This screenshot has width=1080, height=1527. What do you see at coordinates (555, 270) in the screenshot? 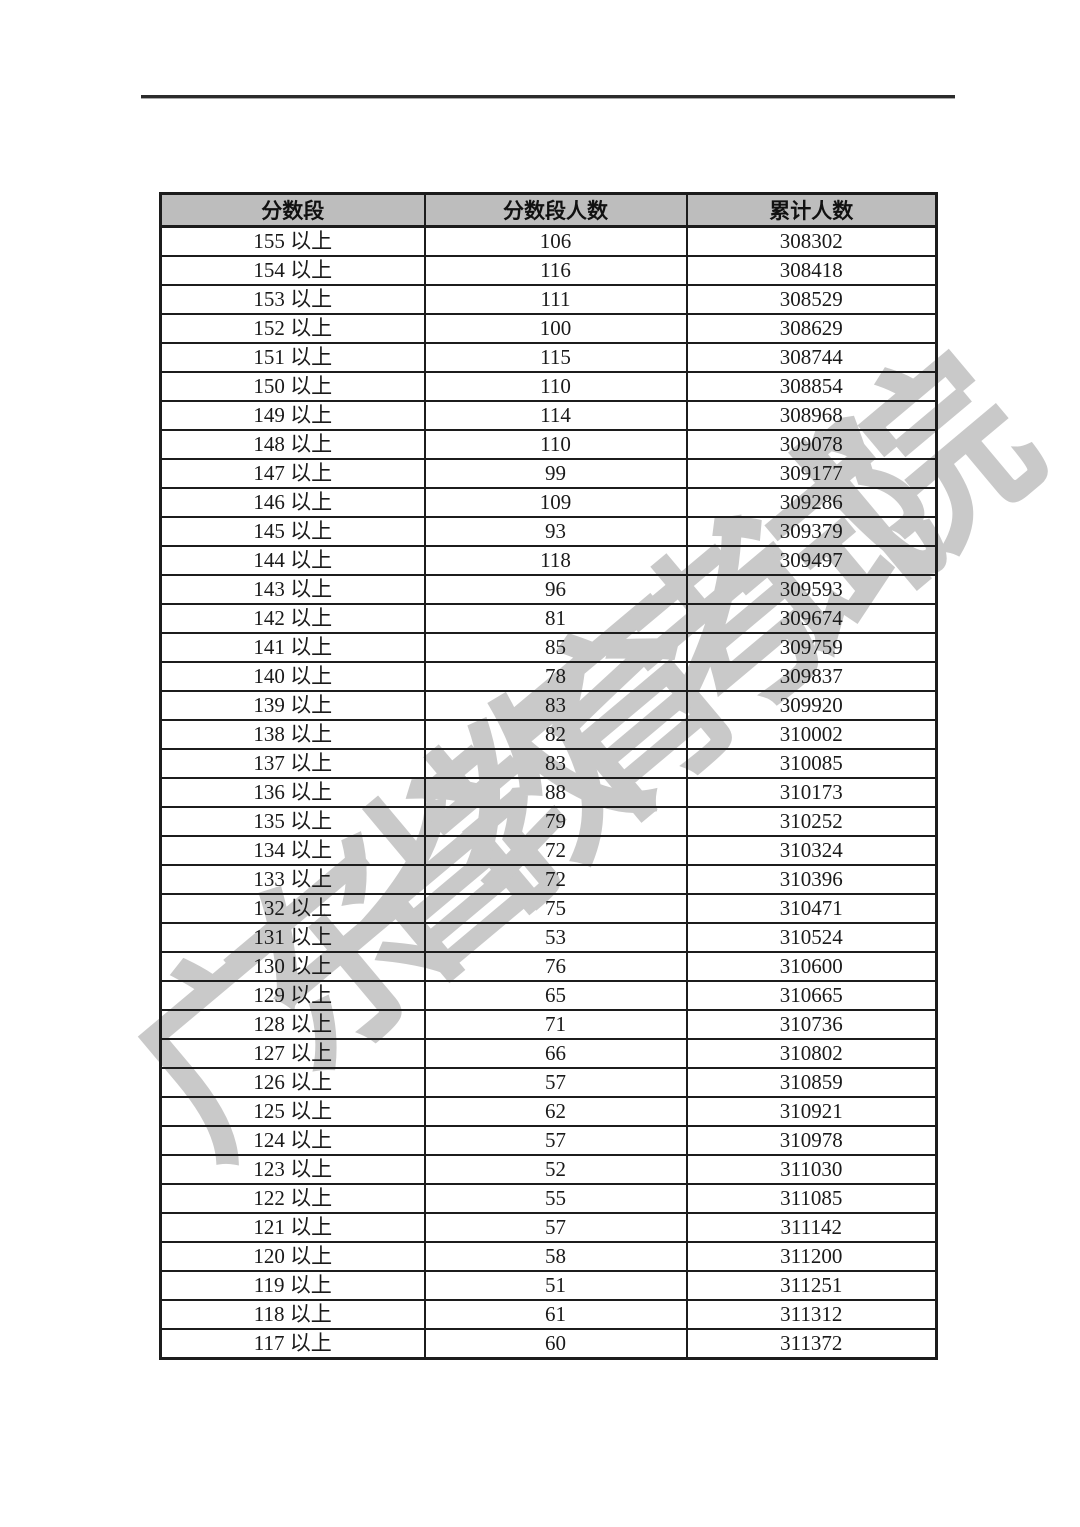
I see `range-count-cell: 116` at bounding box center [555, 270].